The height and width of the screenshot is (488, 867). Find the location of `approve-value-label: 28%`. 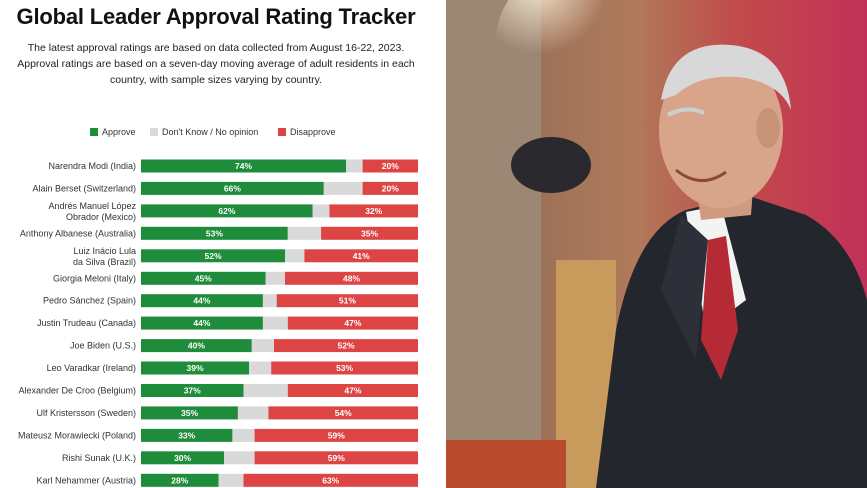

approve-value-label: 28% is located at coordinates (179, 480).